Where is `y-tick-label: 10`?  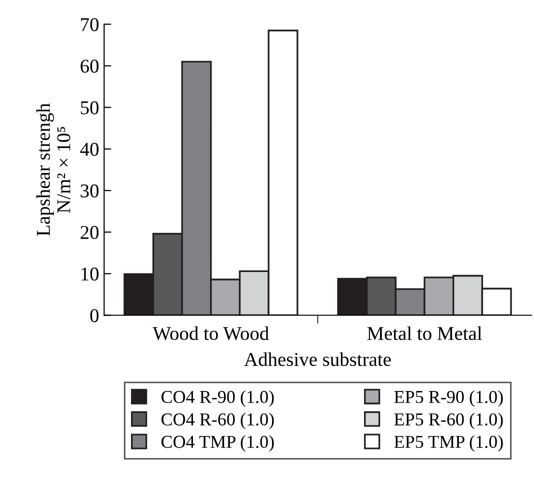
y-tick-label: 10 is located at coordinates (90, 274).